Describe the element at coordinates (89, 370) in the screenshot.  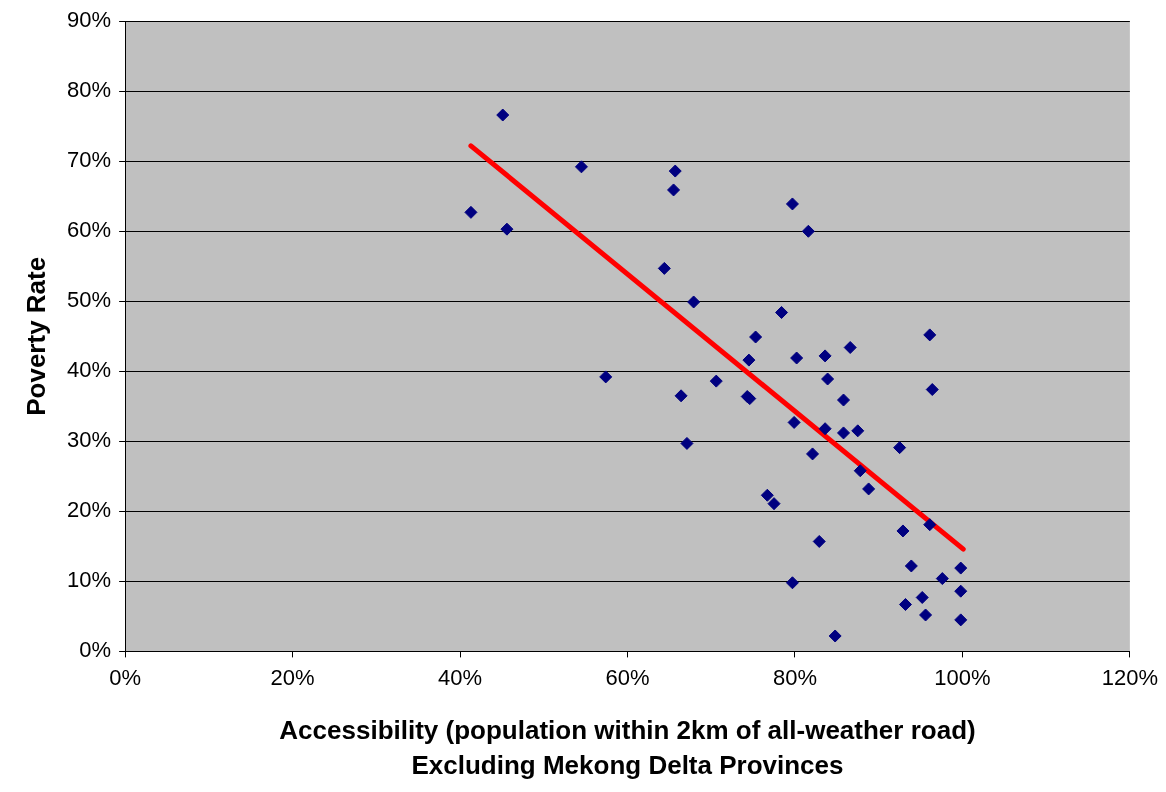
I see `y-tick-label: 40%` at that location.